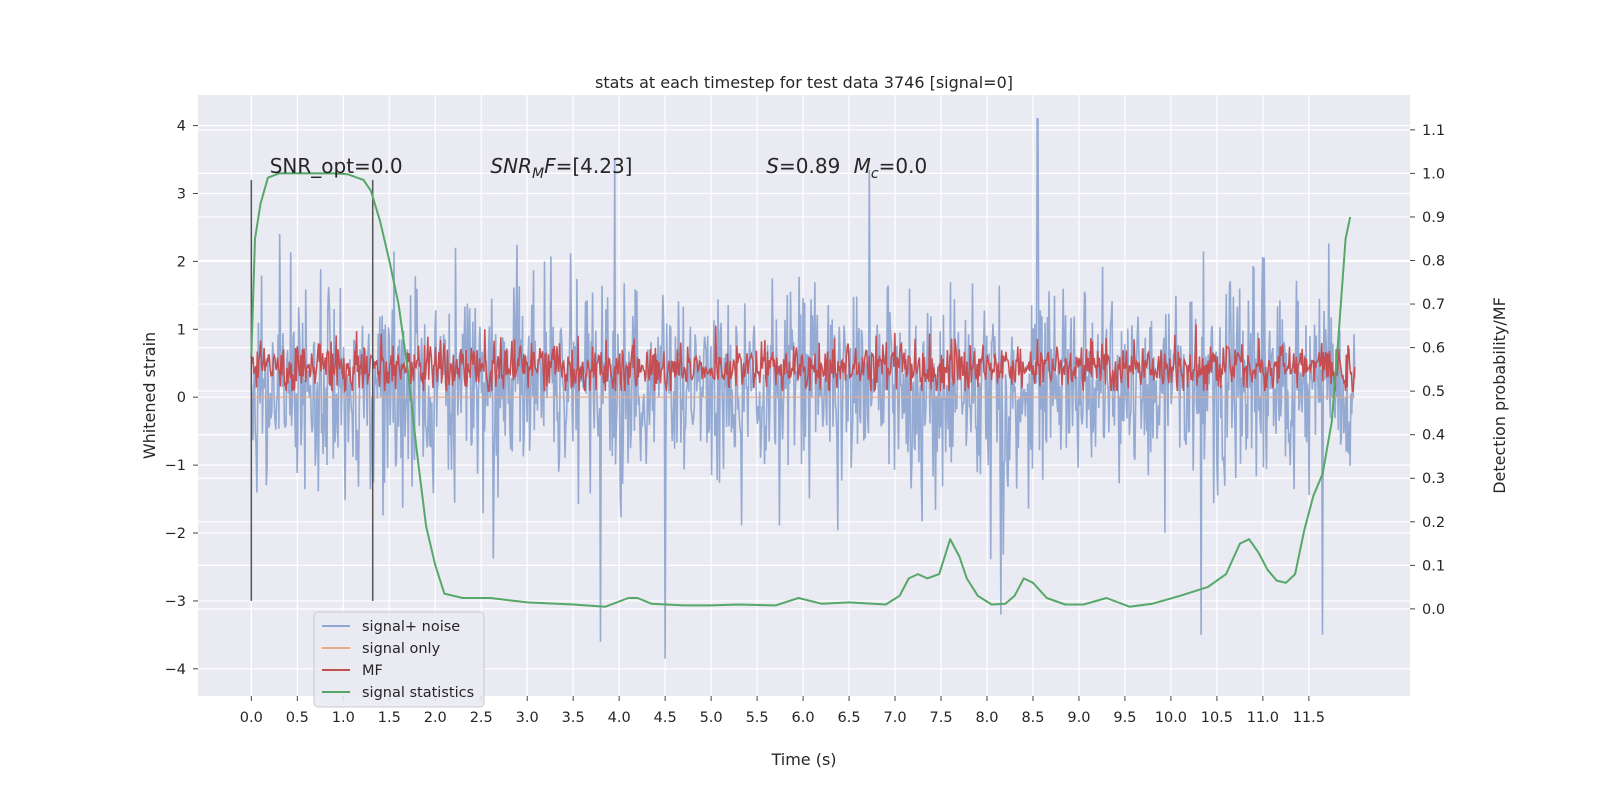 The height and width of the screenshot is (804, 1600). Describe the element at coordinates (1263, 718) in the screenshot. I see `x-tick-label: 11.0` at that location.